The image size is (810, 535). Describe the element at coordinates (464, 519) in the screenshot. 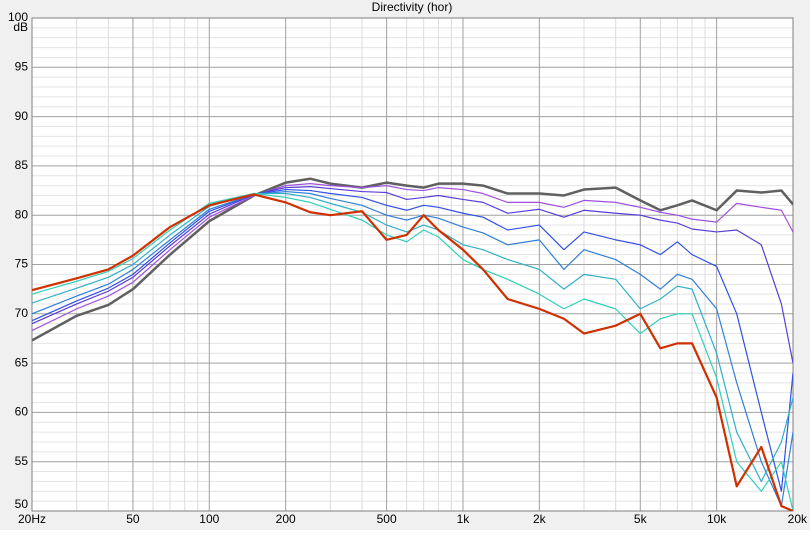

I see `x-tick-label: 1k` at that location.